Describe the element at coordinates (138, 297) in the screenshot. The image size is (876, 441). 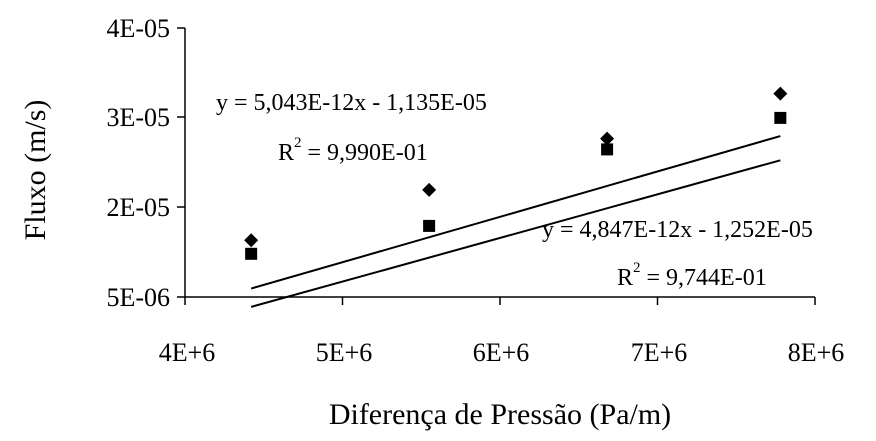
I see `y-tick-label: 5E-06` at that location.